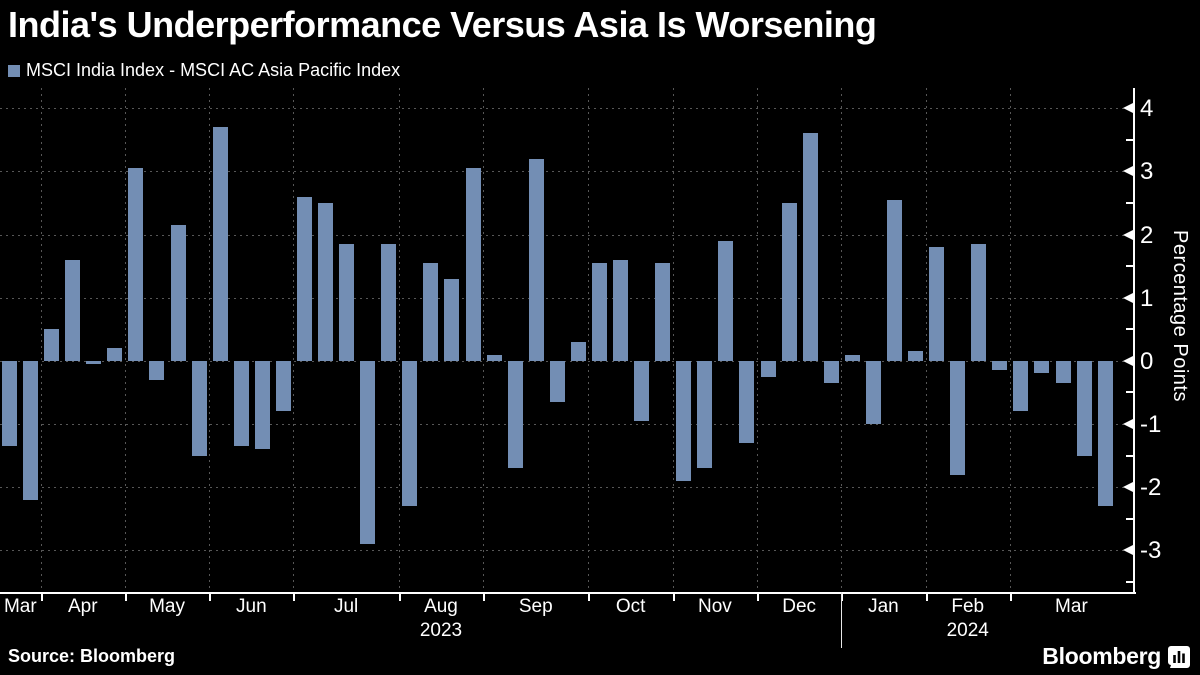  What do you see at coordinates (883, 606) in the screenshot?
I see `x-axis-month-label: Jan` at bounding box center [883, 606].